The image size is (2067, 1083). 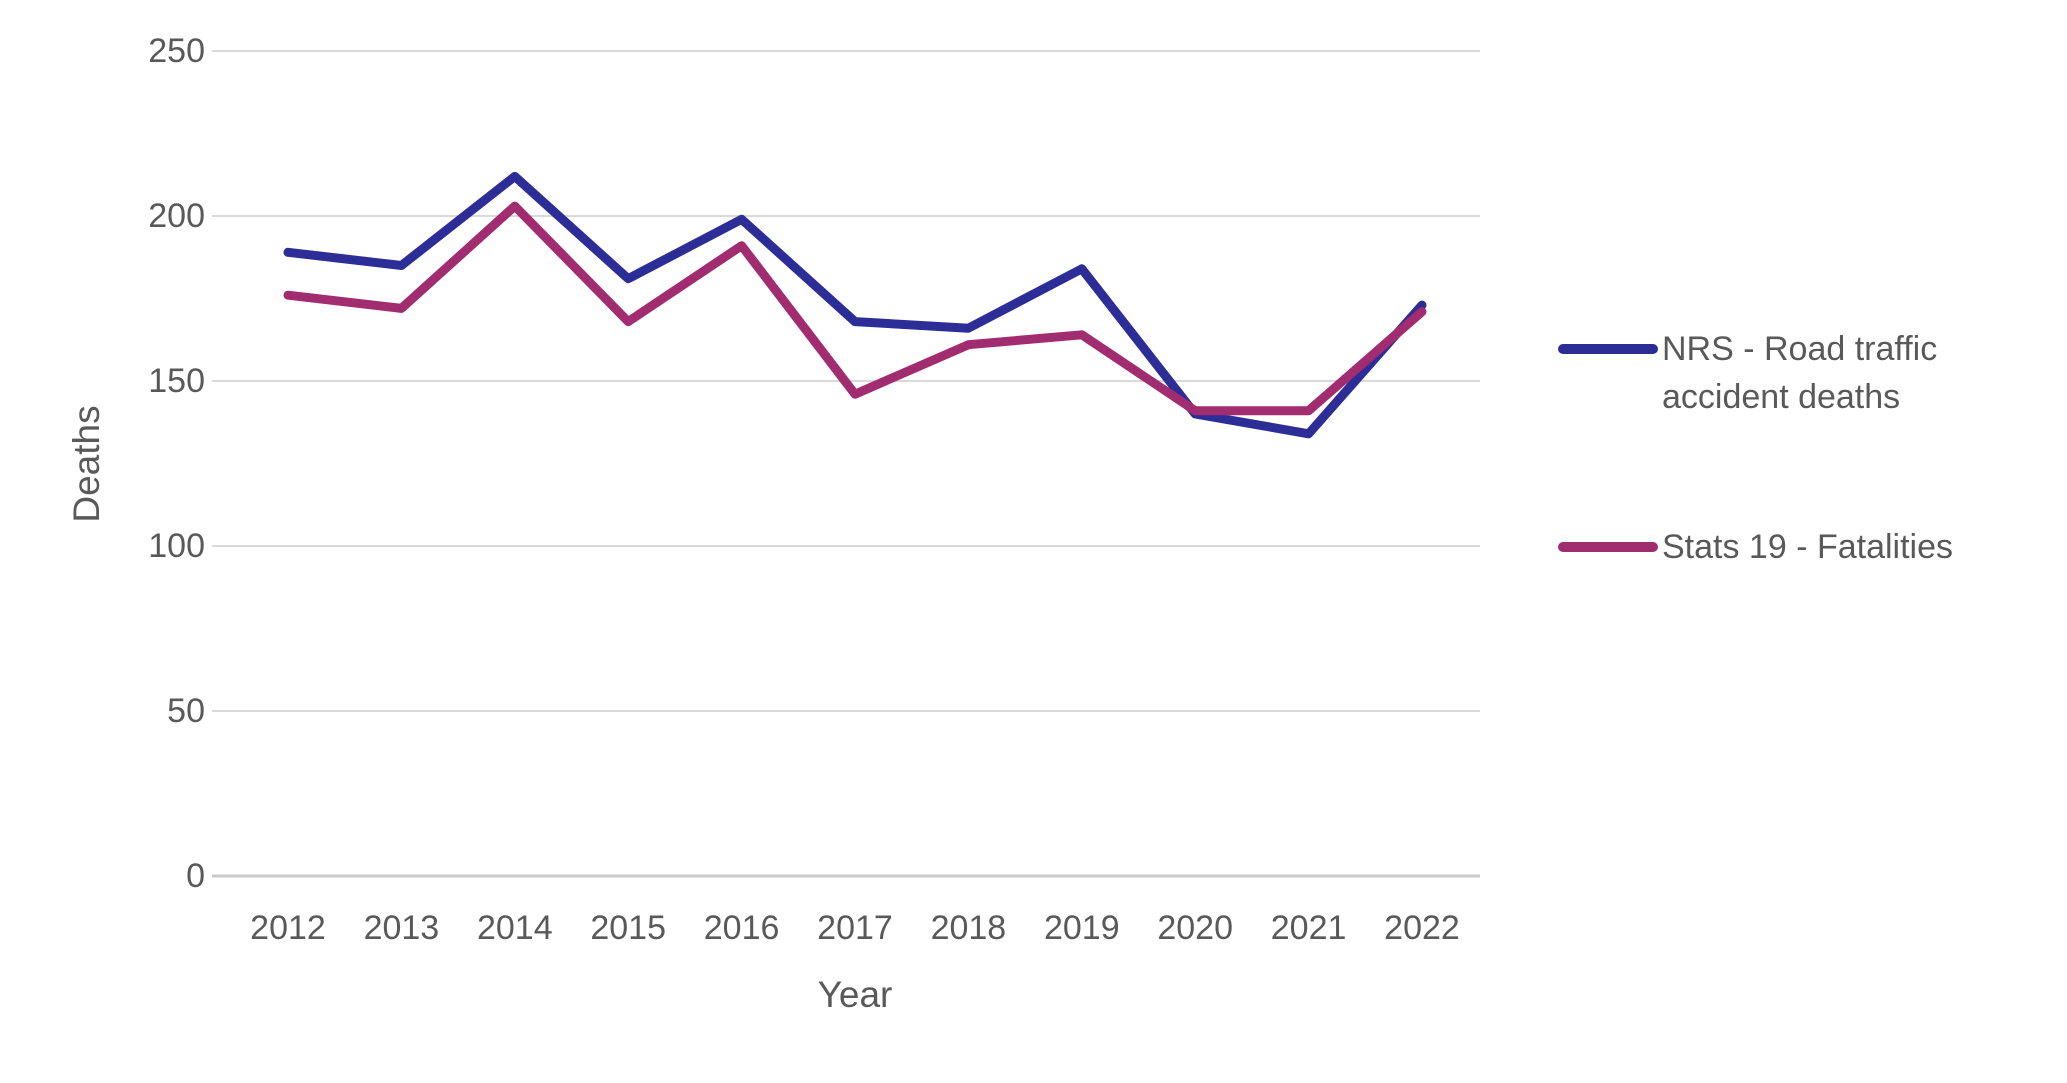 I want to click on x-tick-label: 2020, so click(x=1195, y=928).